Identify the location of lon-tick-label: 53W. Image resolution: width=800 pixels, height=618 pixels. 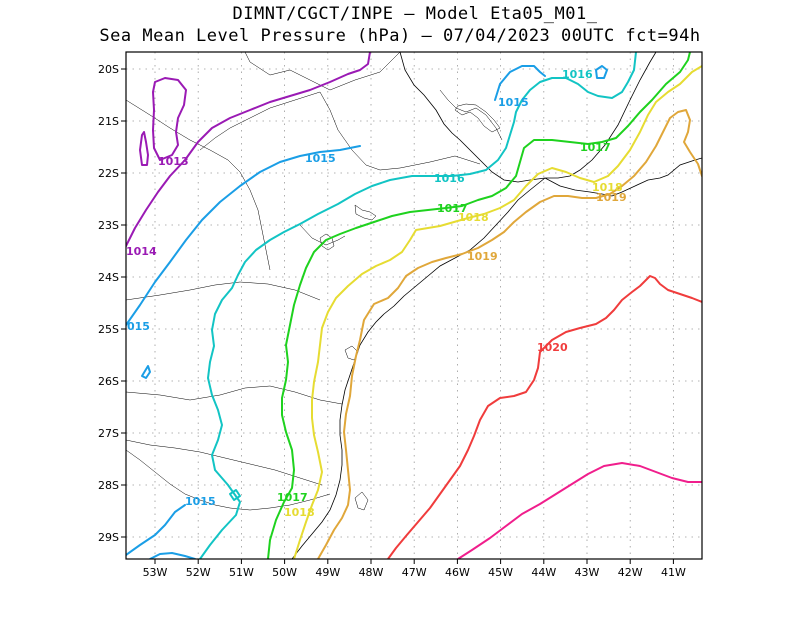
(155, 572).